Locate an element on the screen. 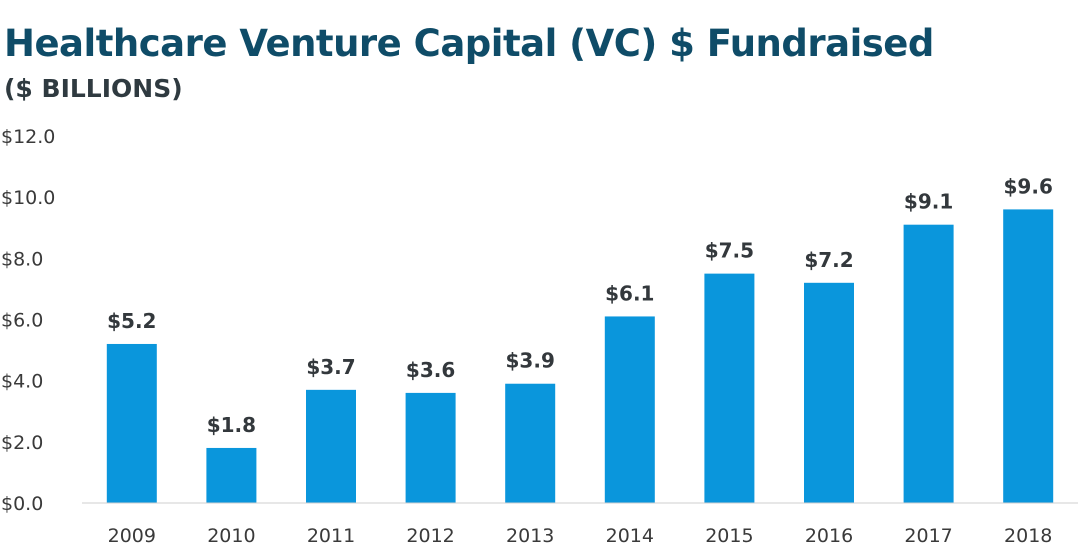  x-tick-label: 2015 is located at coordinates (729, 536).